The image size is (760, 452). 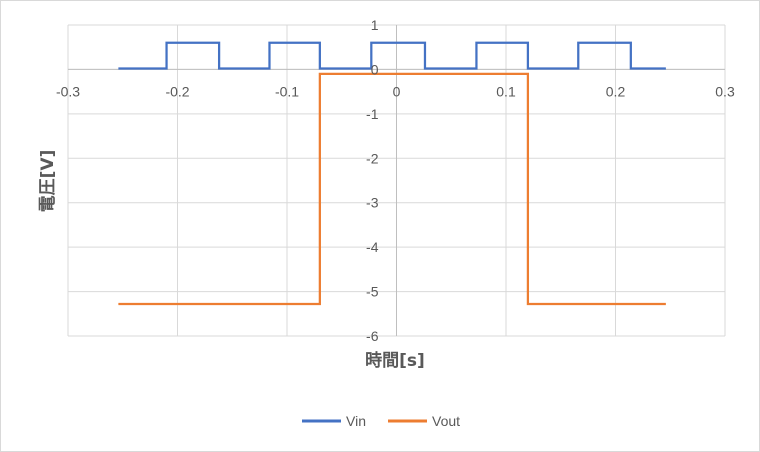 I want to click on x-tick-label: -0.2, so click(x=177, y=91).